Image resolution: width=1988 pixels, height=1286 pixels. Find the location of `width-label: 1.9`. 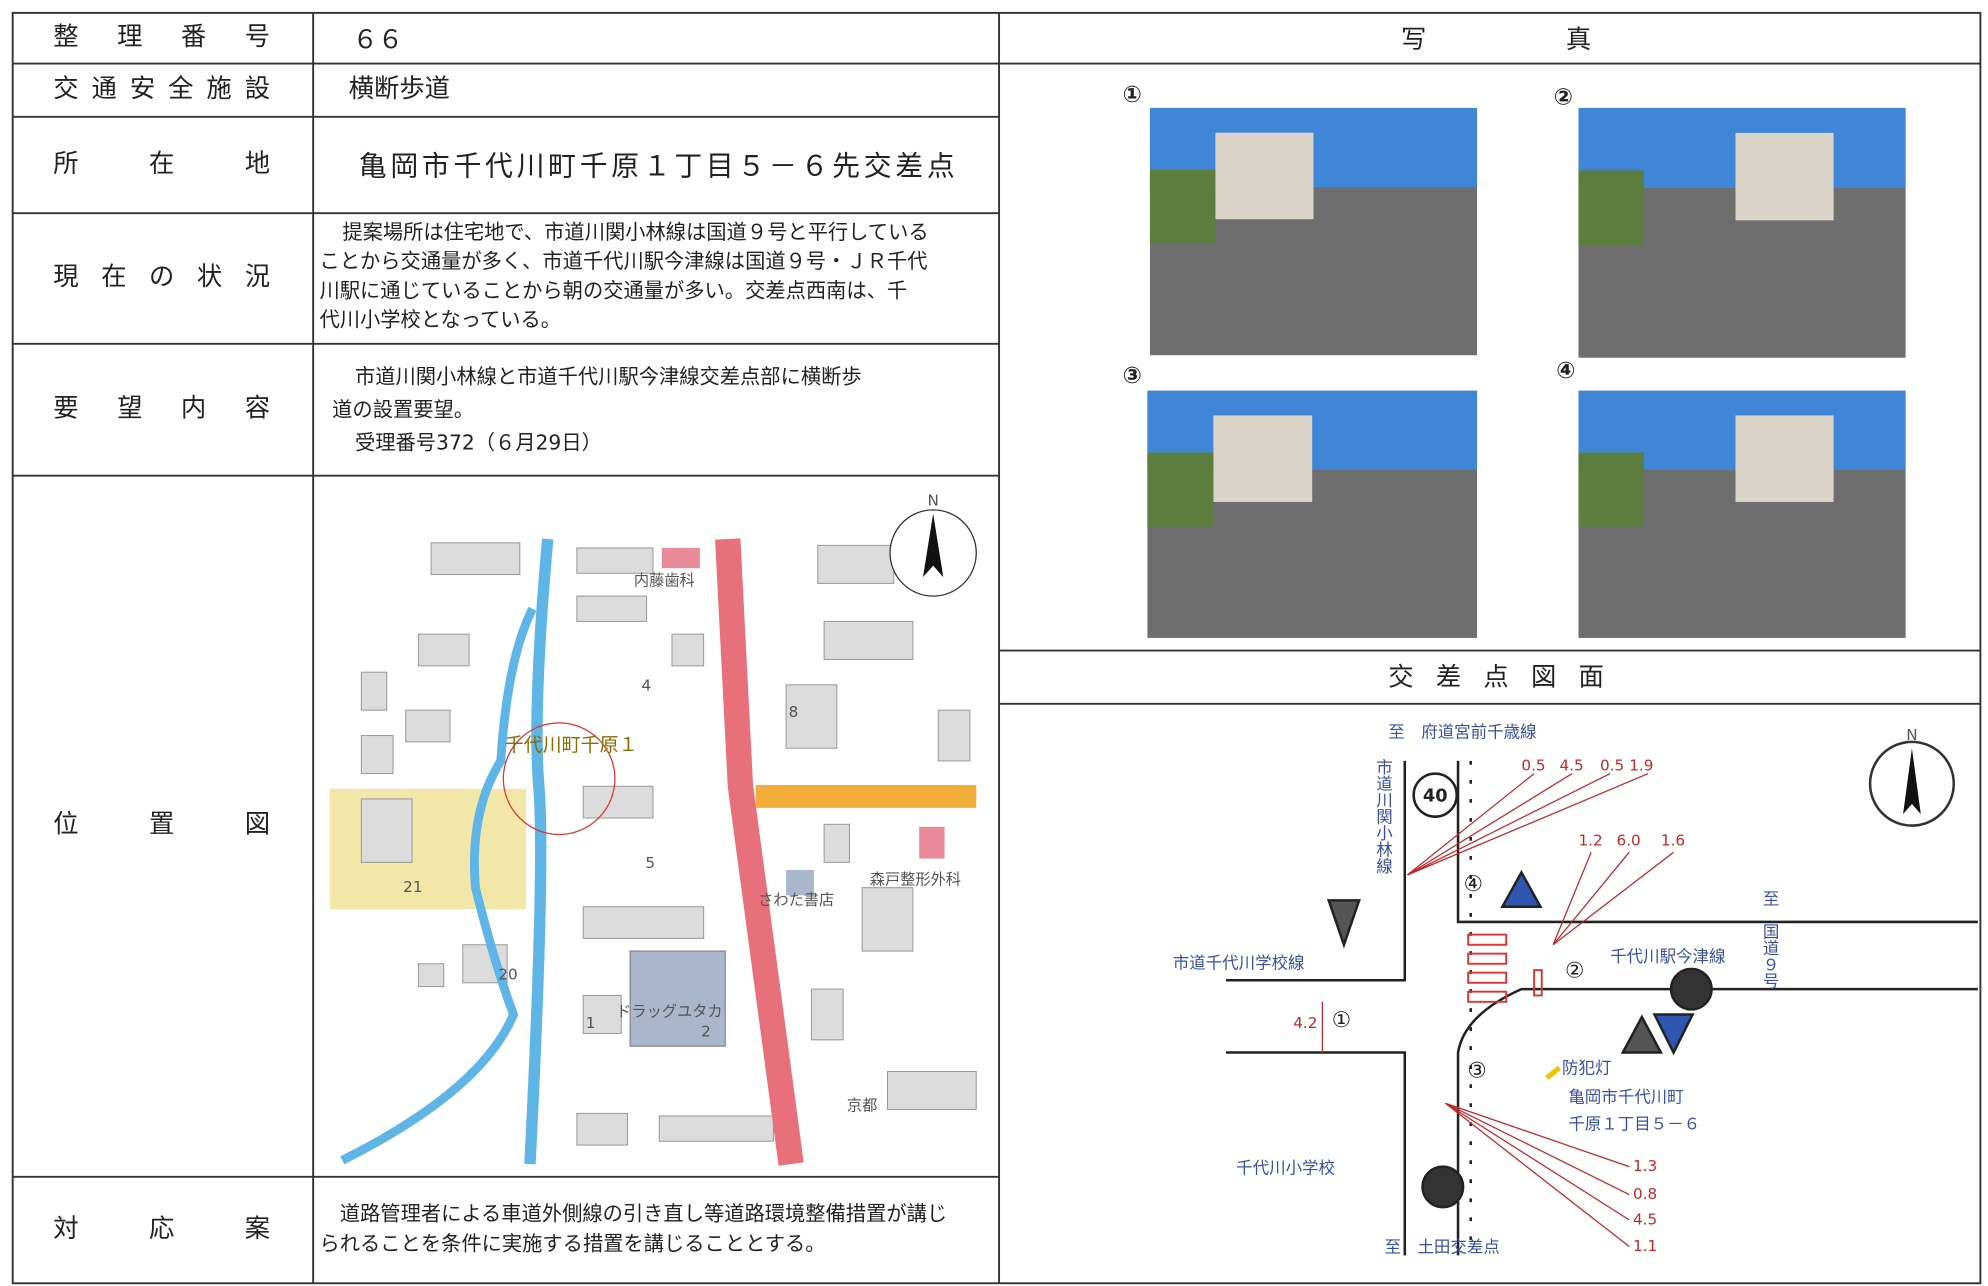

width-label: 1.9 is located at coordinates (1641, 765).